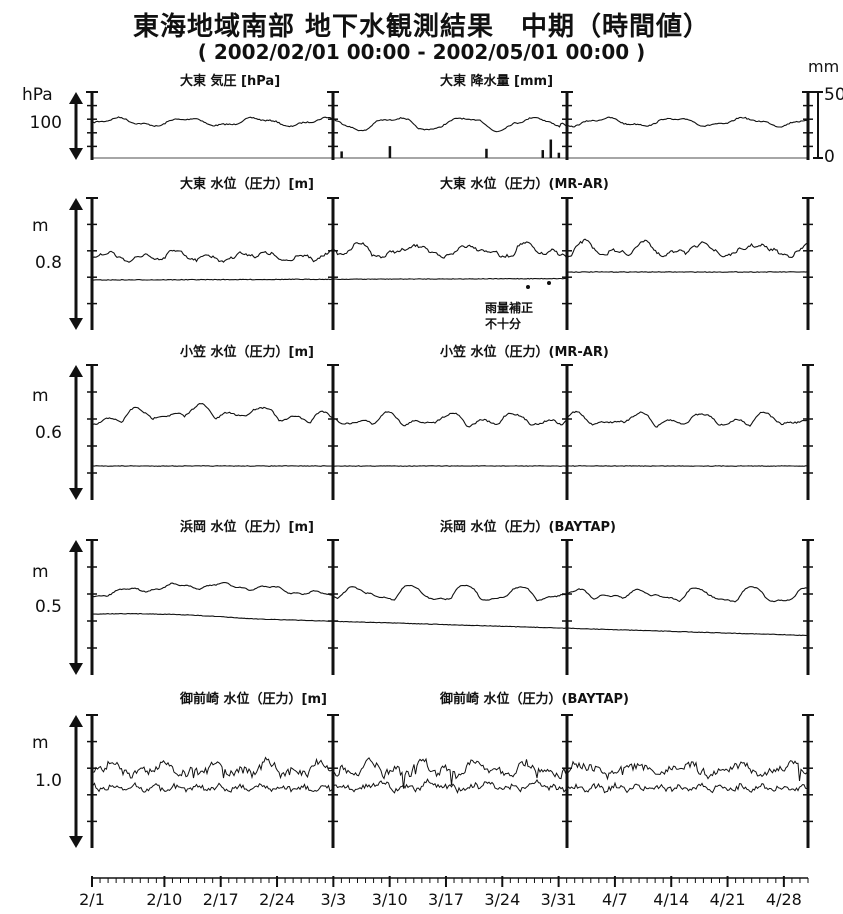  What do you see at coordinates (277, 899) in the screenshot?
I see `x-tick-label-3: 2/24` at bounding box center [277, 899].